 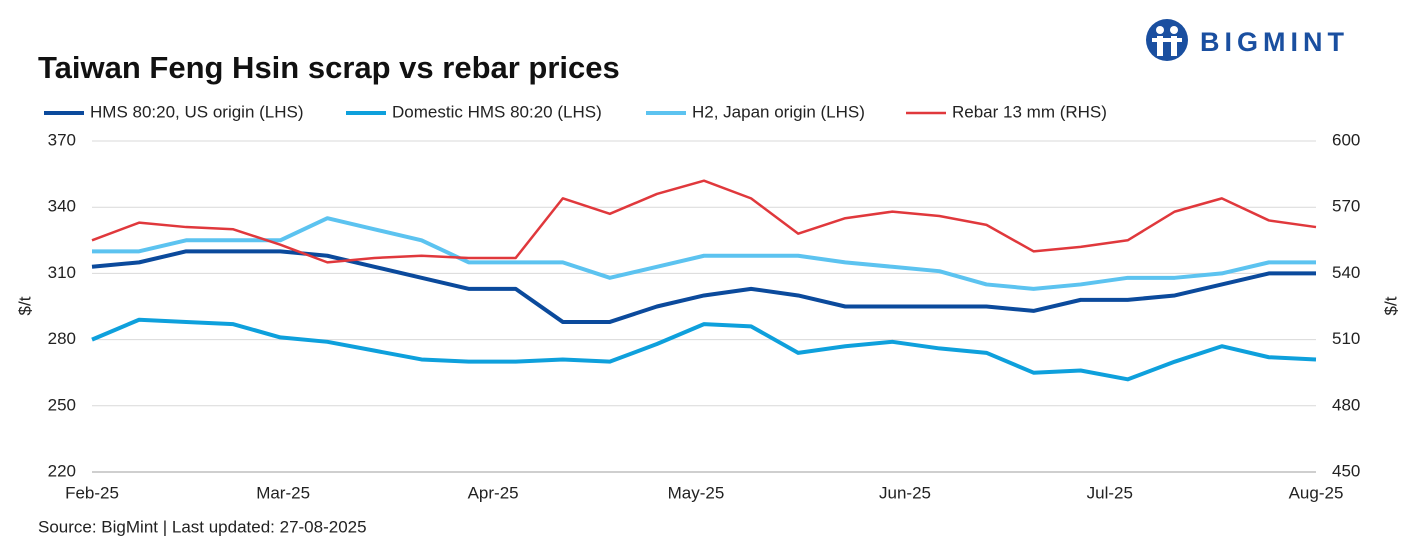 I want to click on y2-tick-label: 570, so click(x=1346, y=206).